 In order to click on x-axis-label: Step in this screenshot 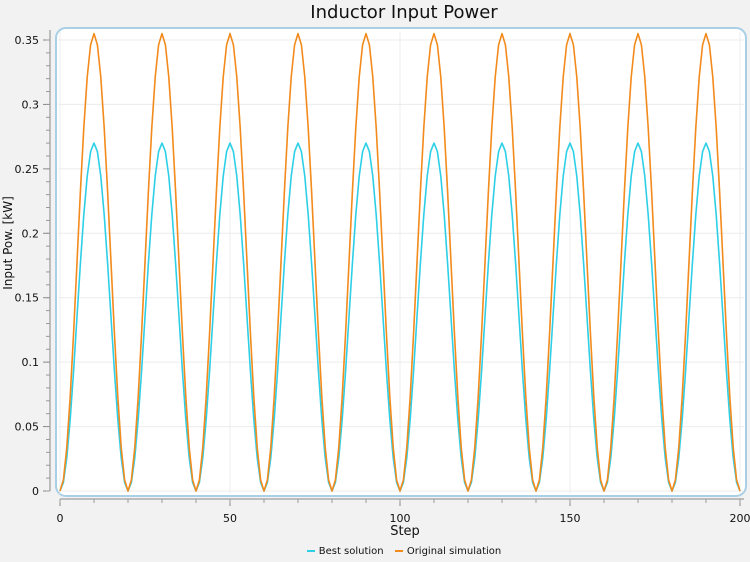, I will do `click(405, 531)`.